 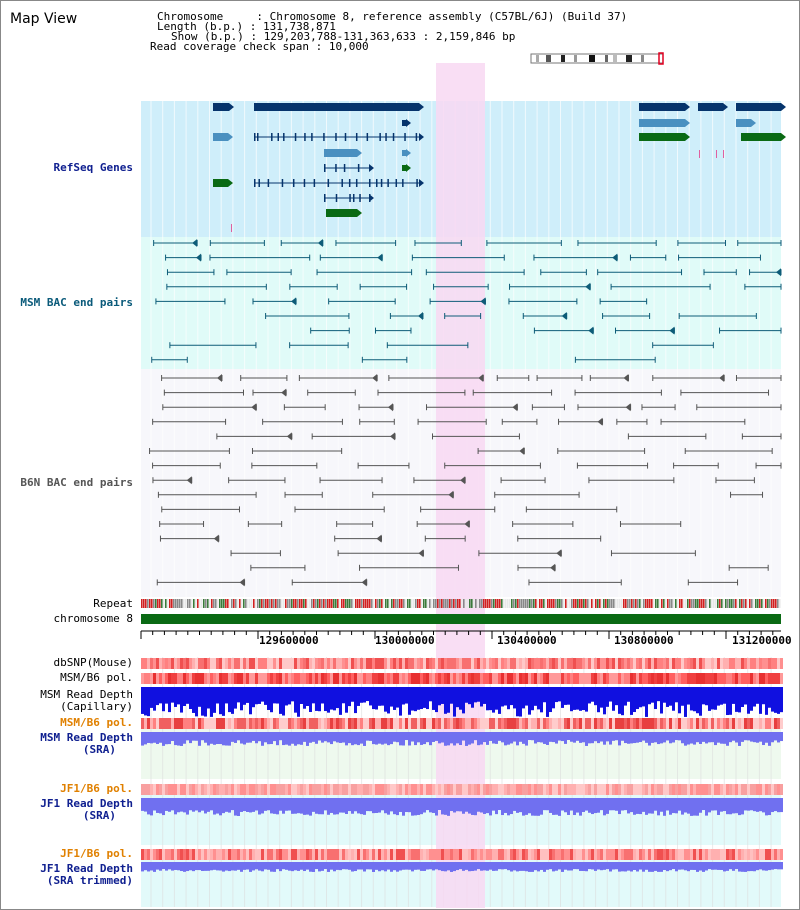 I want to click on refseq-gene, so click(x=761, y=137).